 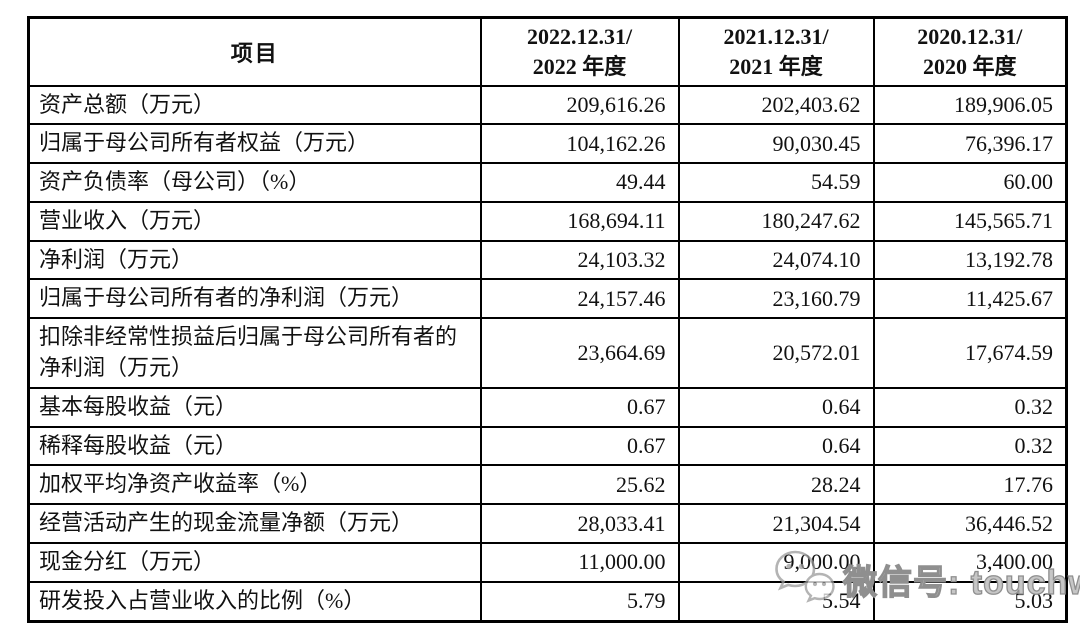 I want to click on row-label: 经营活动产生的现金流量净额（万元）, so click(x=254, y=524).